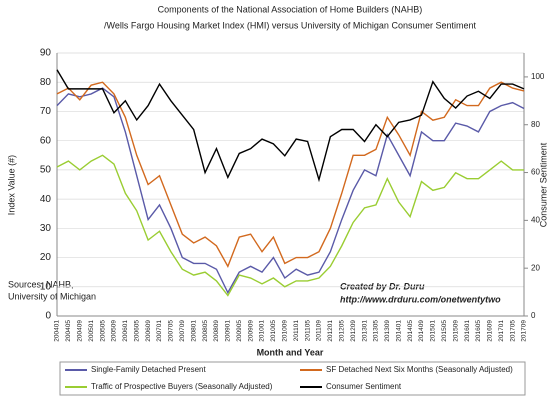 The image size is (550, 399). What do you see at coordinates (46, 286) in the screenshot?
I see `y-tick-label: 10` at bounding box center [46, 286].